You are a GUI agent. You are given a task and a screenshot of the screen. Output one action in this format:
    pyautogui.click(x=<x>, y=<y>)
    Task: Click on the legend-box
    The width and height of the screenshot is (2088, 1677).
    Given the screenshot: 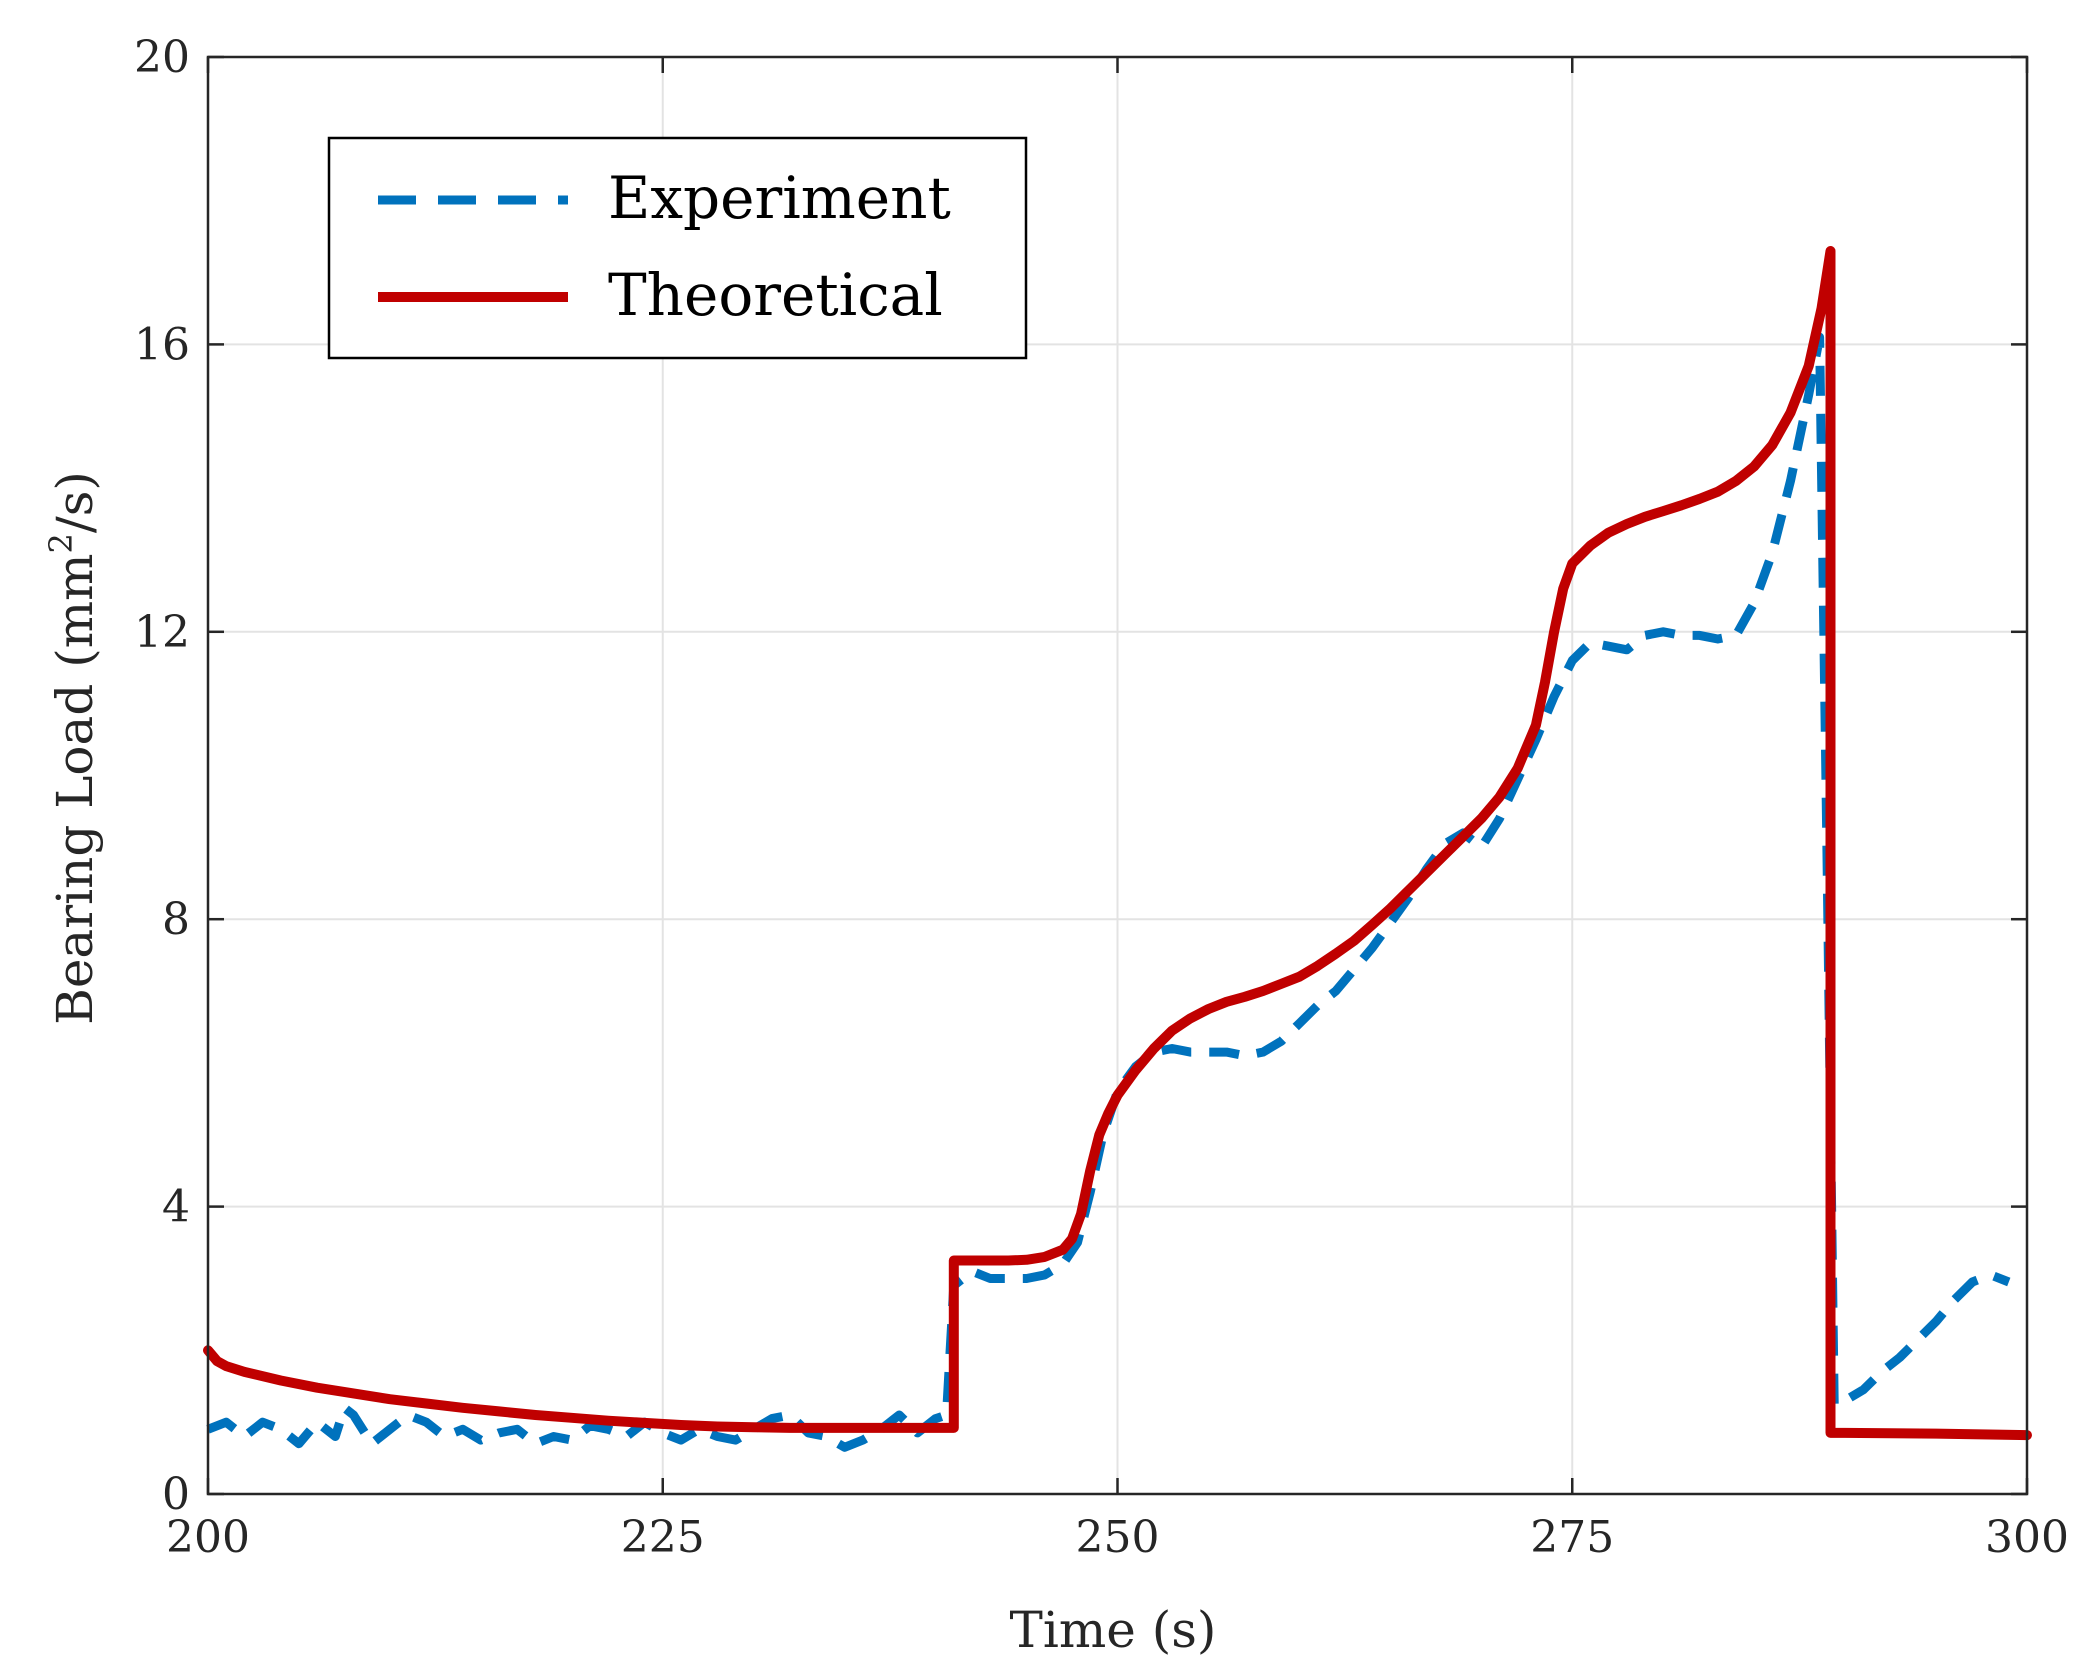 What is the action you would take?
    pyautogui.click(x=677, y=248)
    